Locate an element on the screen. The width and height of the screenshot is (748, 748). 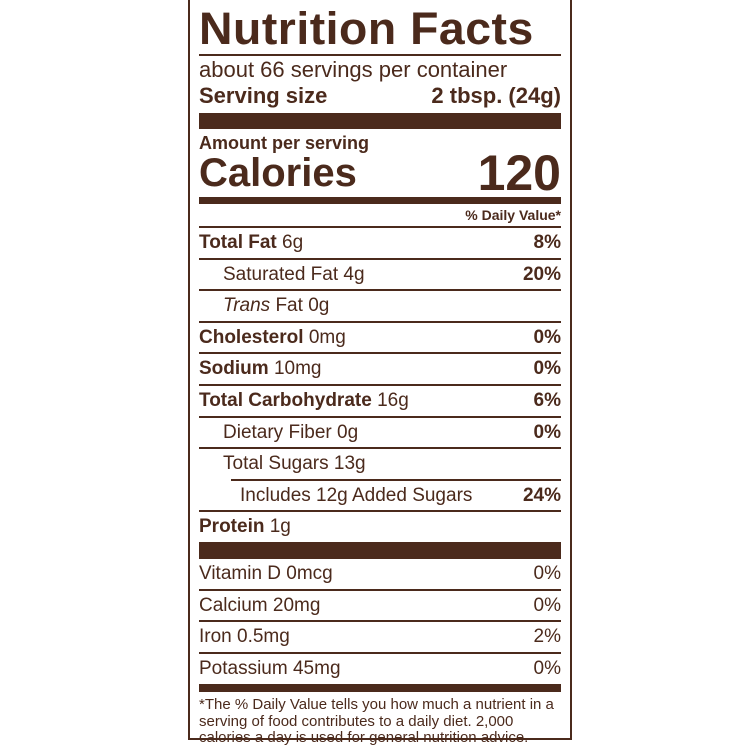
calories-value: 120 is located at coordinates (519, 173).